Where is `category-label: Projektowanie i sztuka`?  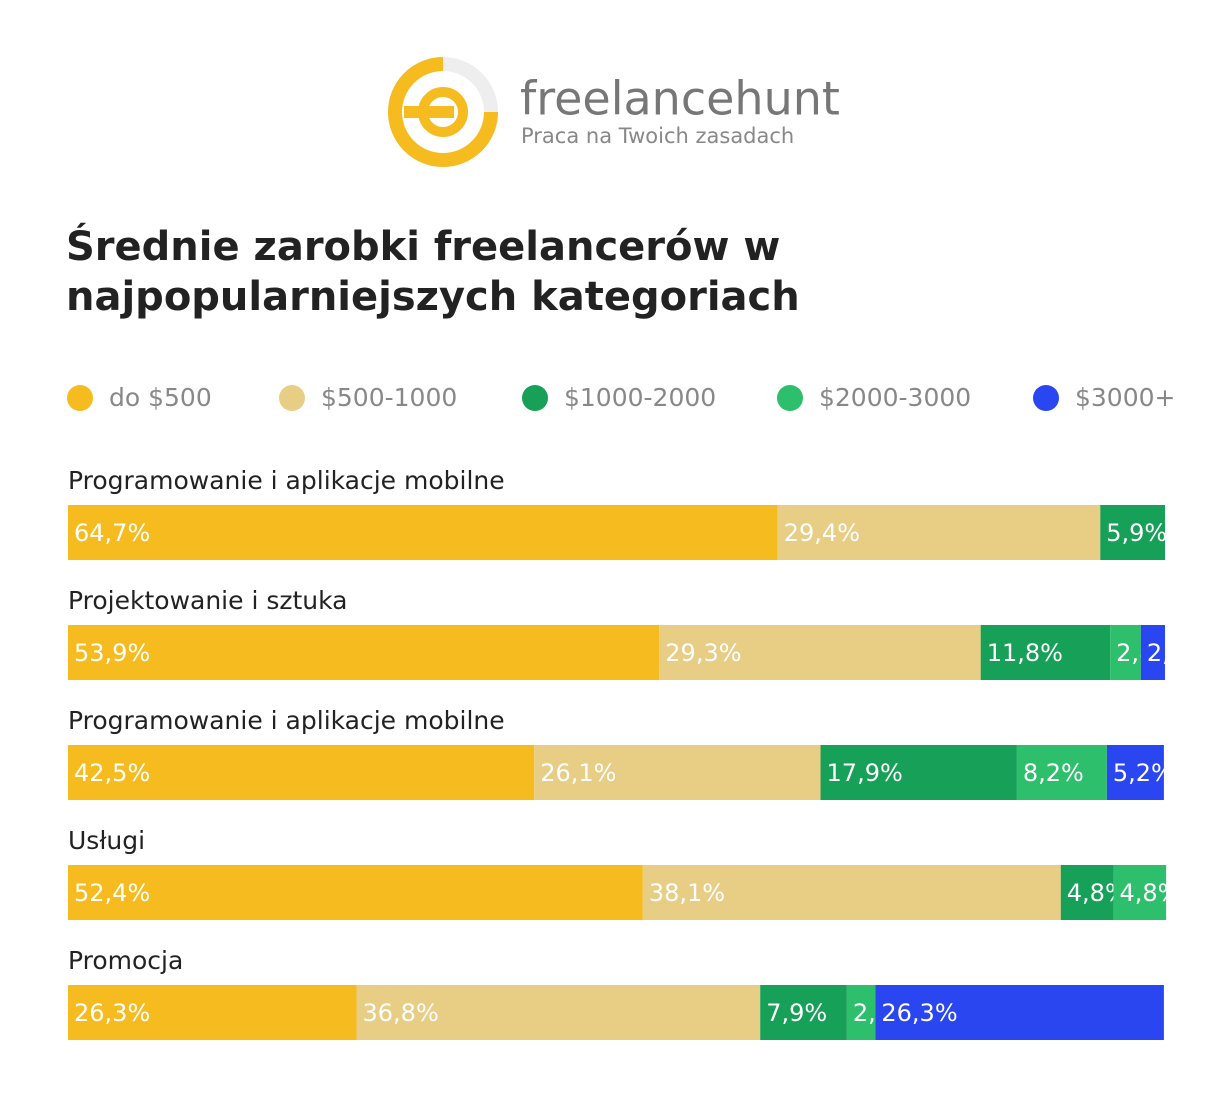
category-label: Projektowanie i sztuka is located at coordinates (208, 600).